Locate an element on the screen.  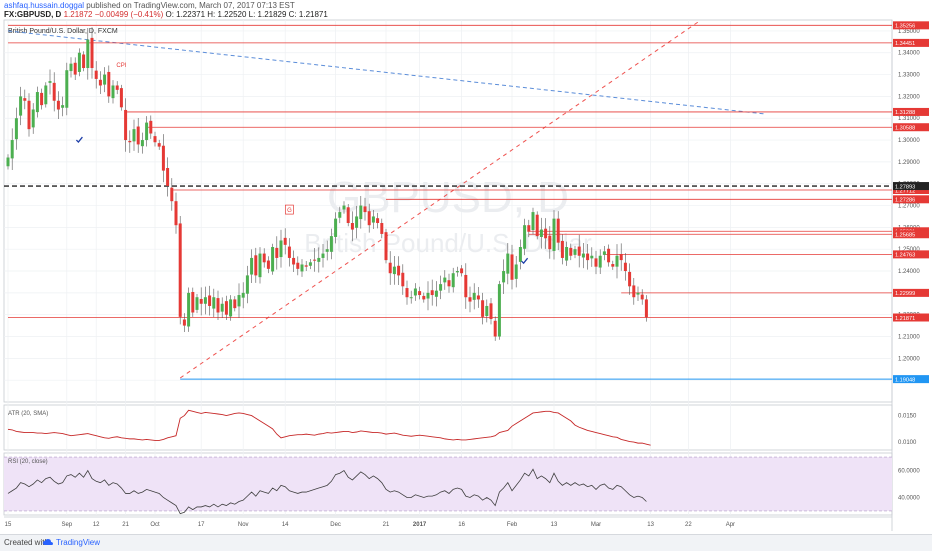
footer-bar: Created with TradingView is located at coordinates (466, 542).